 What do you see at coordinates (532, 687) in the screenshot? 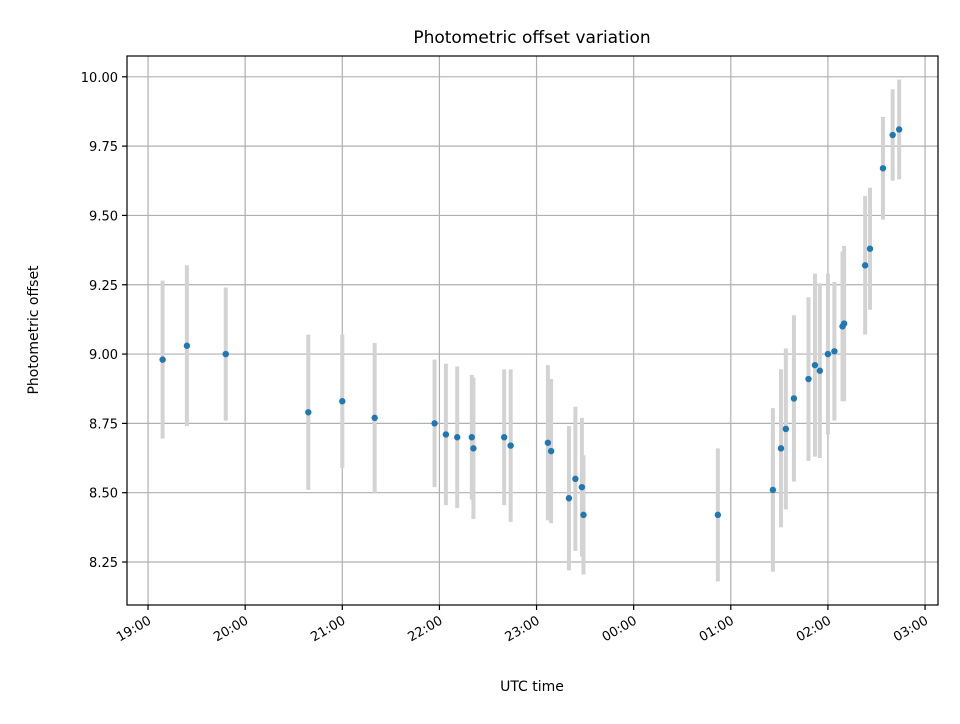
I see `x-axis-label: UTC time` at bounding box center [532, 687].